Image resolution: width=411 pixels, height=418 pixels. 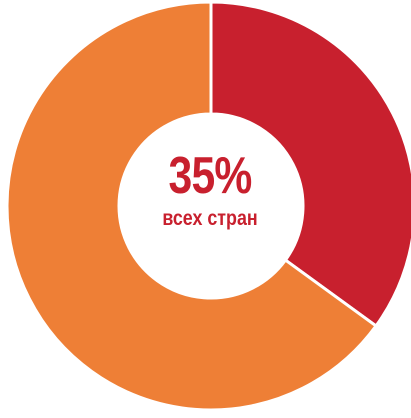 What do you see at coordinates (210, 218) in the screenshot?
I see `center-caption: всех стран` at bounding box center [210, 218].